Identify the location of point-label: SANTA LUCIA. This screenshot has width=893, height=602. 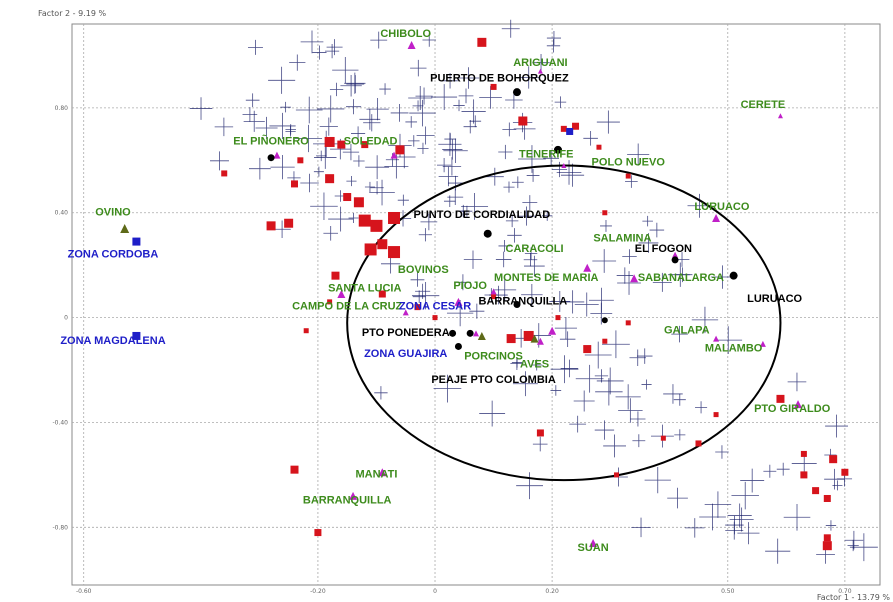
(364, 288).